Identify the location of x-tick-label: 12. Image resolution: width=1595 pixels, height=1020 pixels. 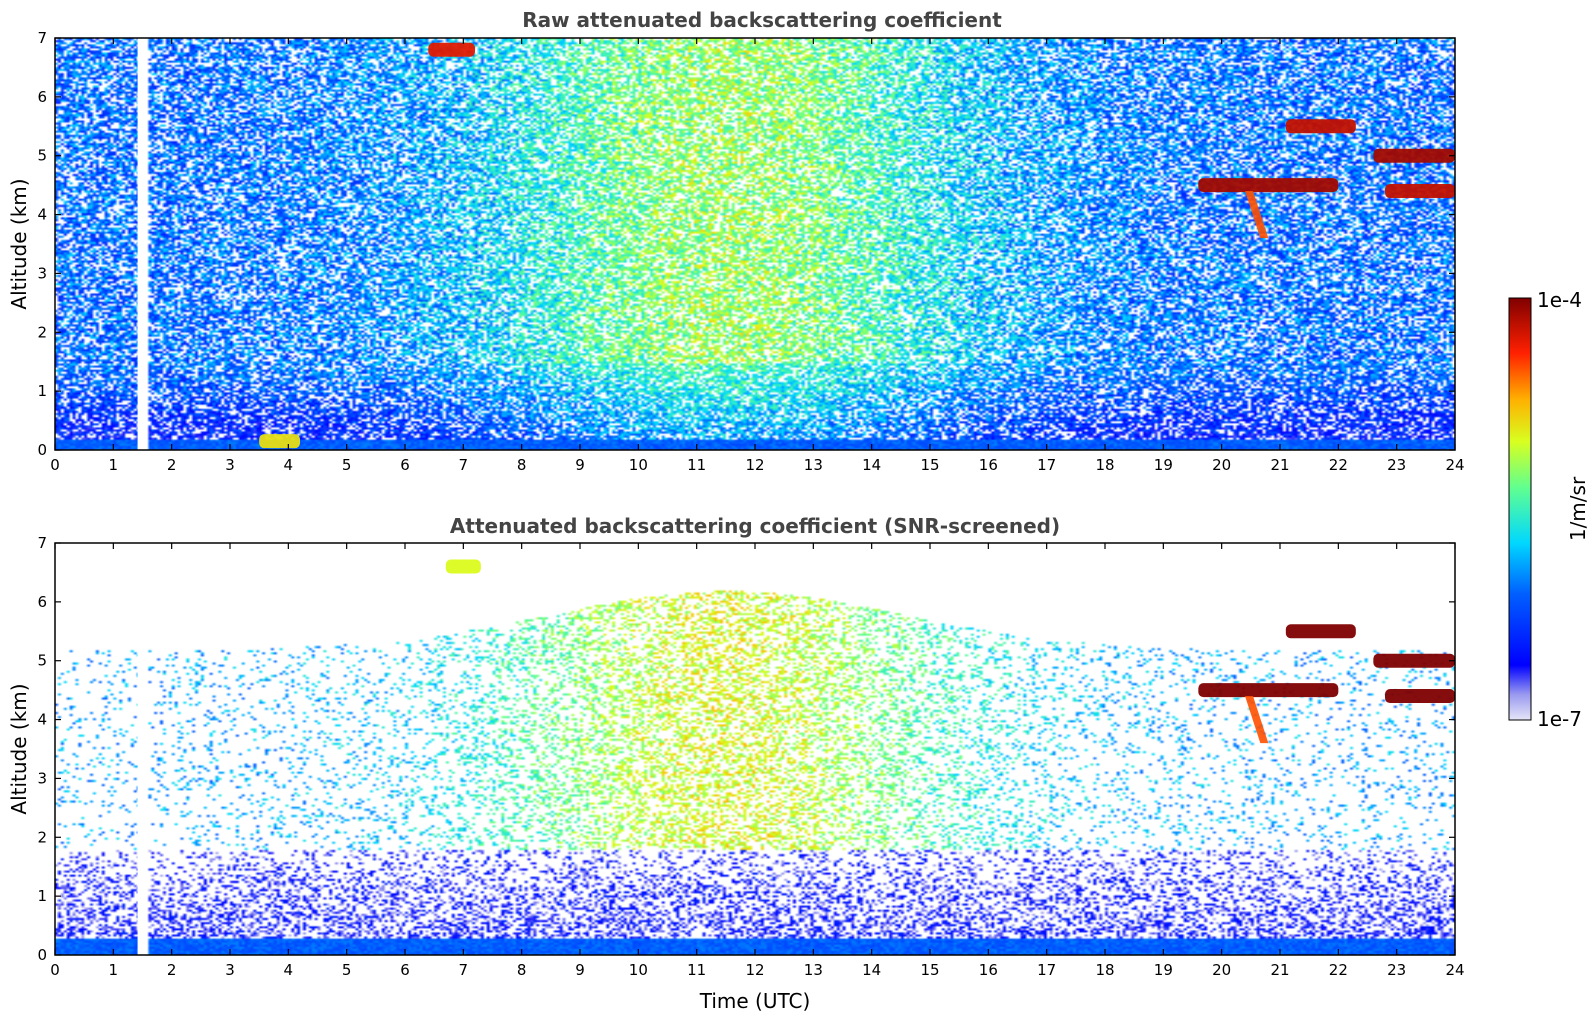
(754, 970).